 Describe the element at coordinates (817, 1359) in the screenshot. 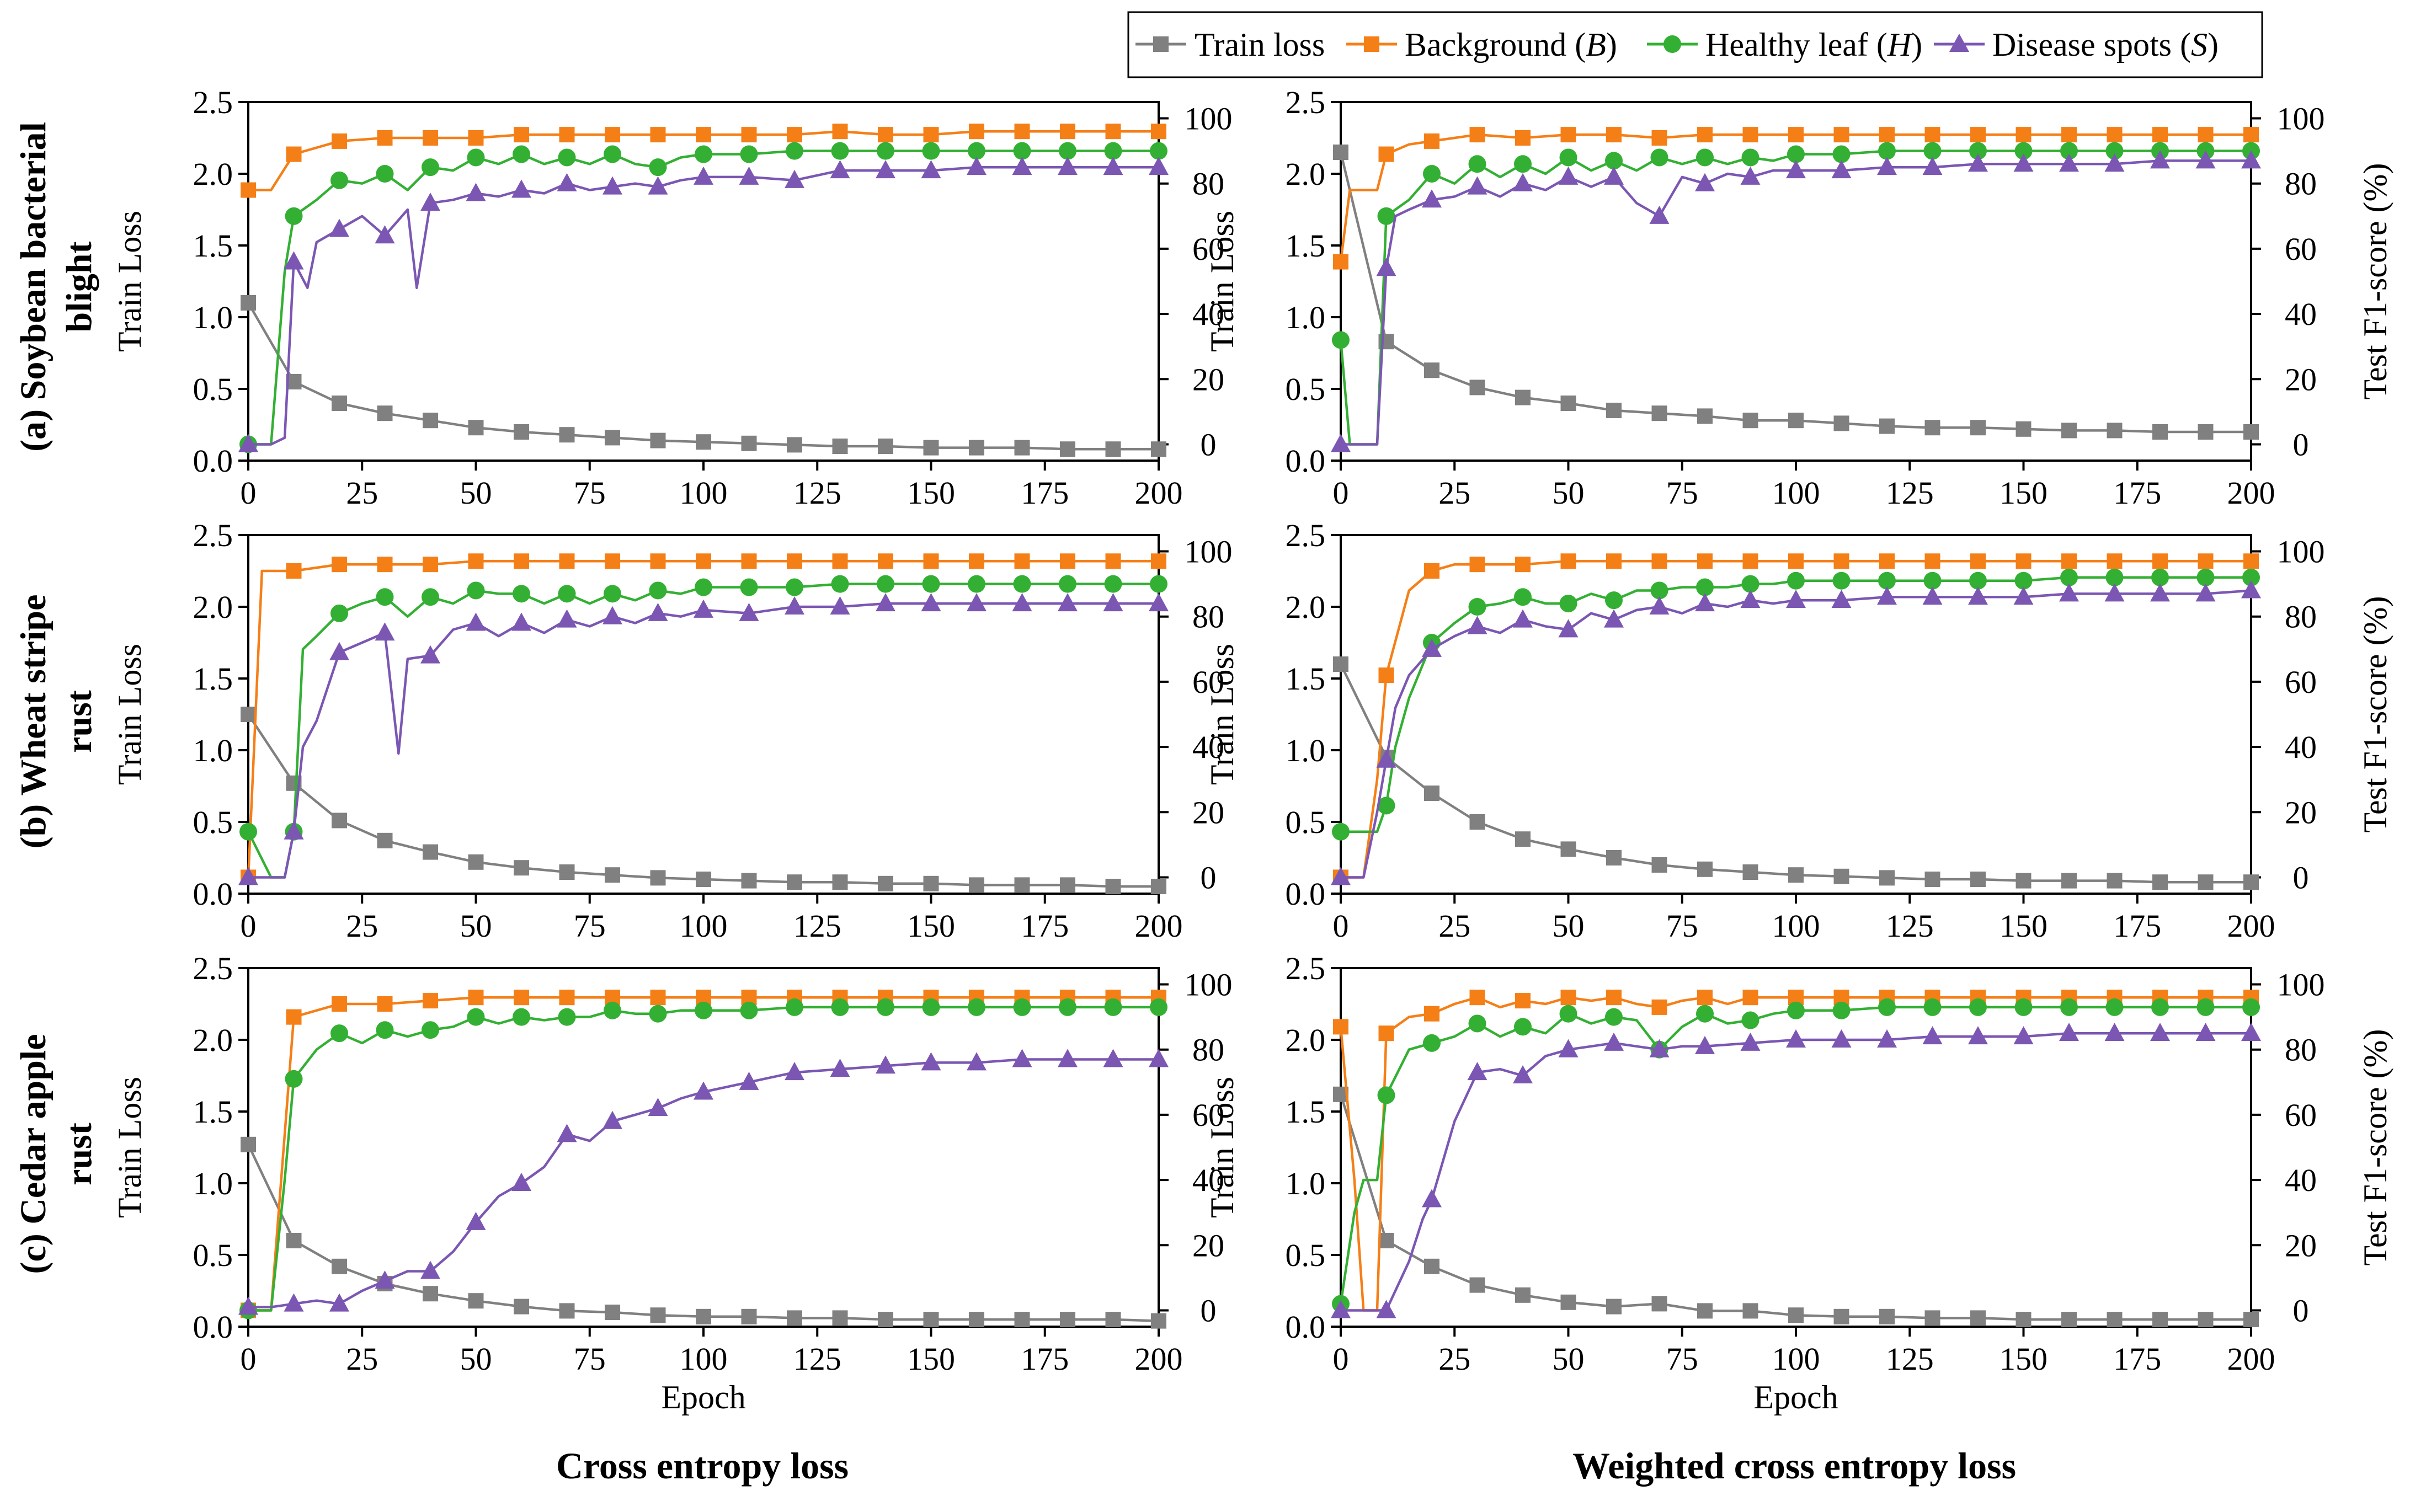

I see `panel-2-0-xtick-label: 125` at that location.